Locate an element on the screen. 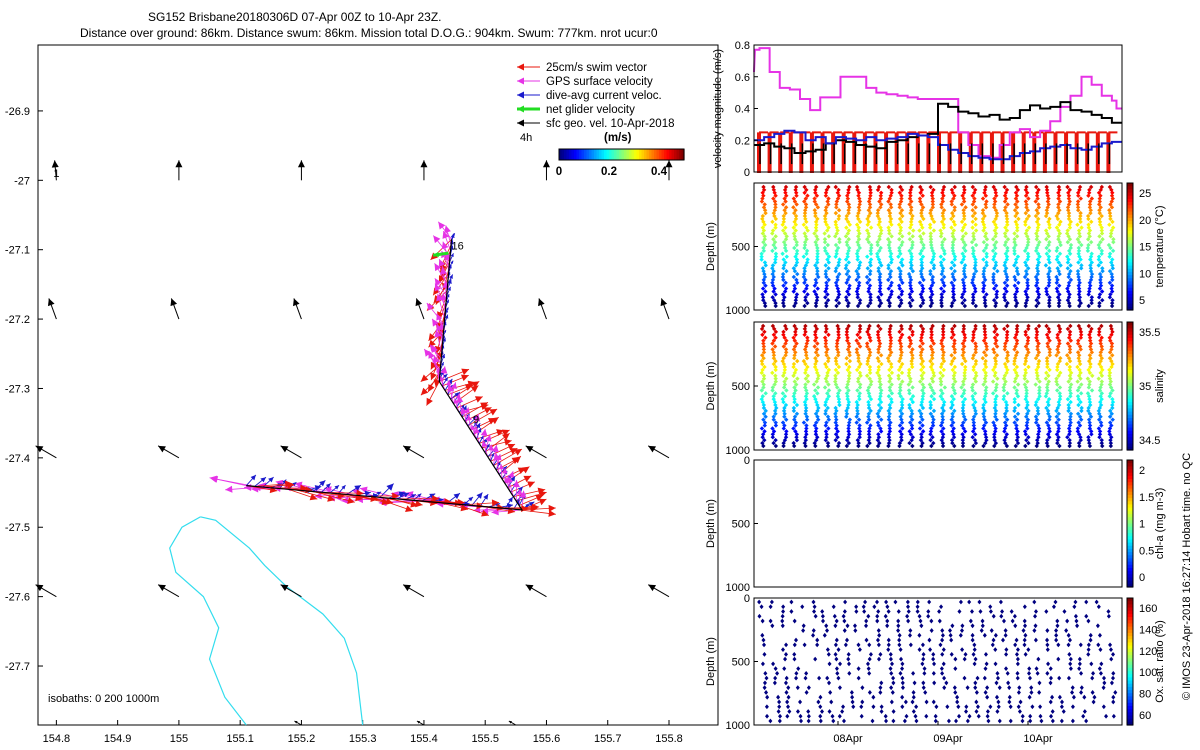 The height and width of the screenshot is (750, 1200). sfc-velocity-arrow is located at coordinates (46, 452).